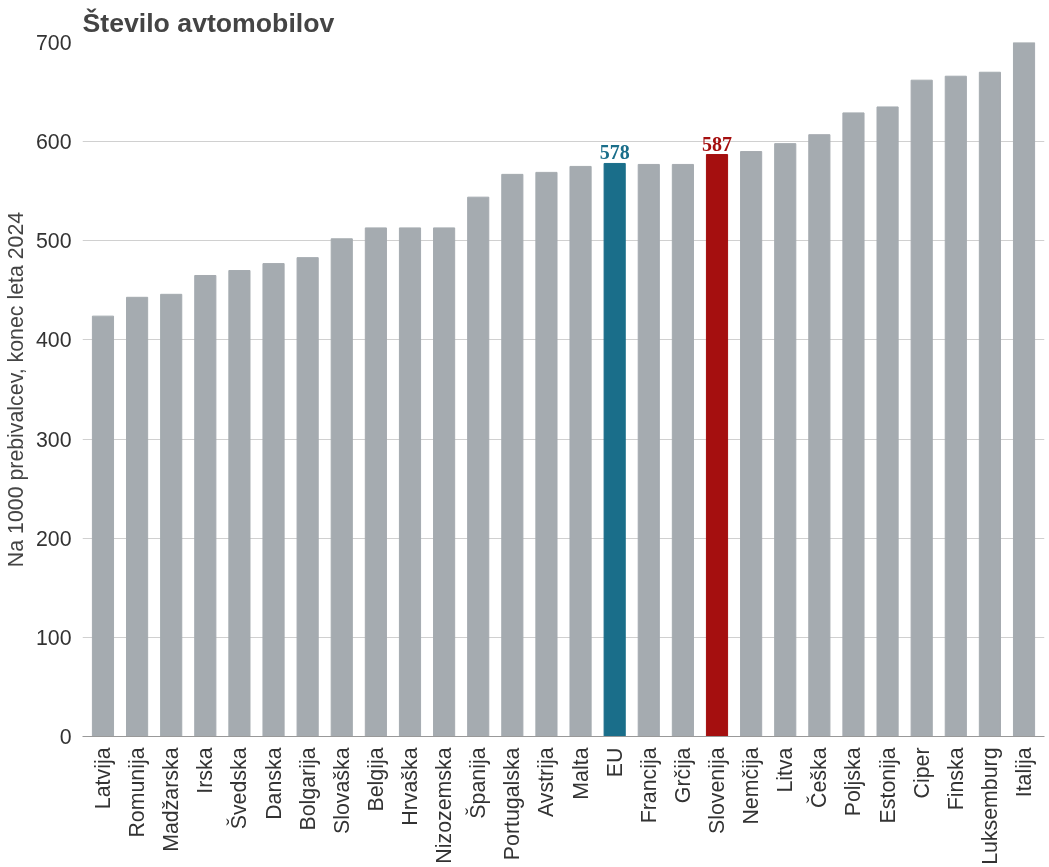 The image size is (1049, 867). I want to click on y-axis-title: Na 1000 prebivalcev, konec leta 2024, so click(15, 389).